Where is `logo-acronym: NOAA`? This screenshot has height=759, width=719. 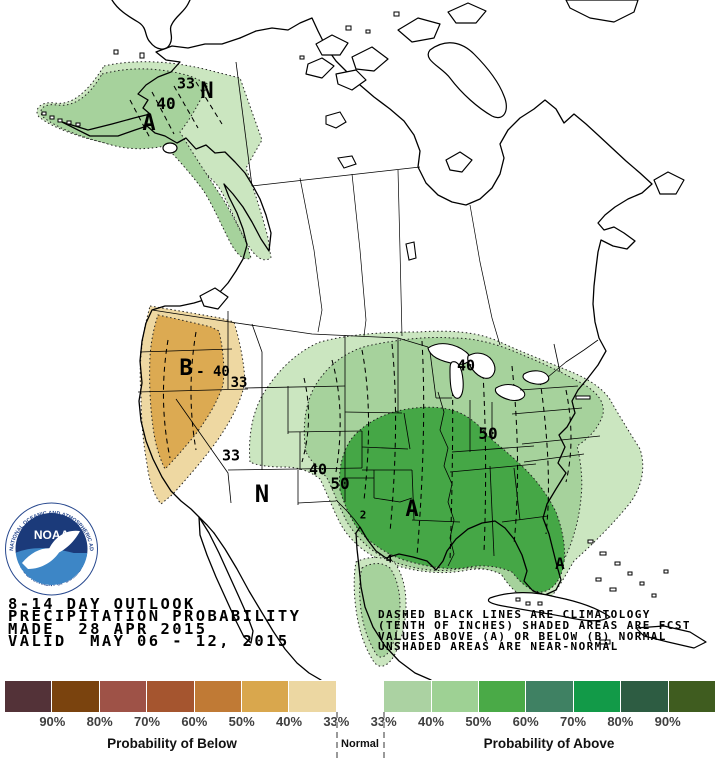
logo-acronym: NOAA is located at coordinates (52, 535).